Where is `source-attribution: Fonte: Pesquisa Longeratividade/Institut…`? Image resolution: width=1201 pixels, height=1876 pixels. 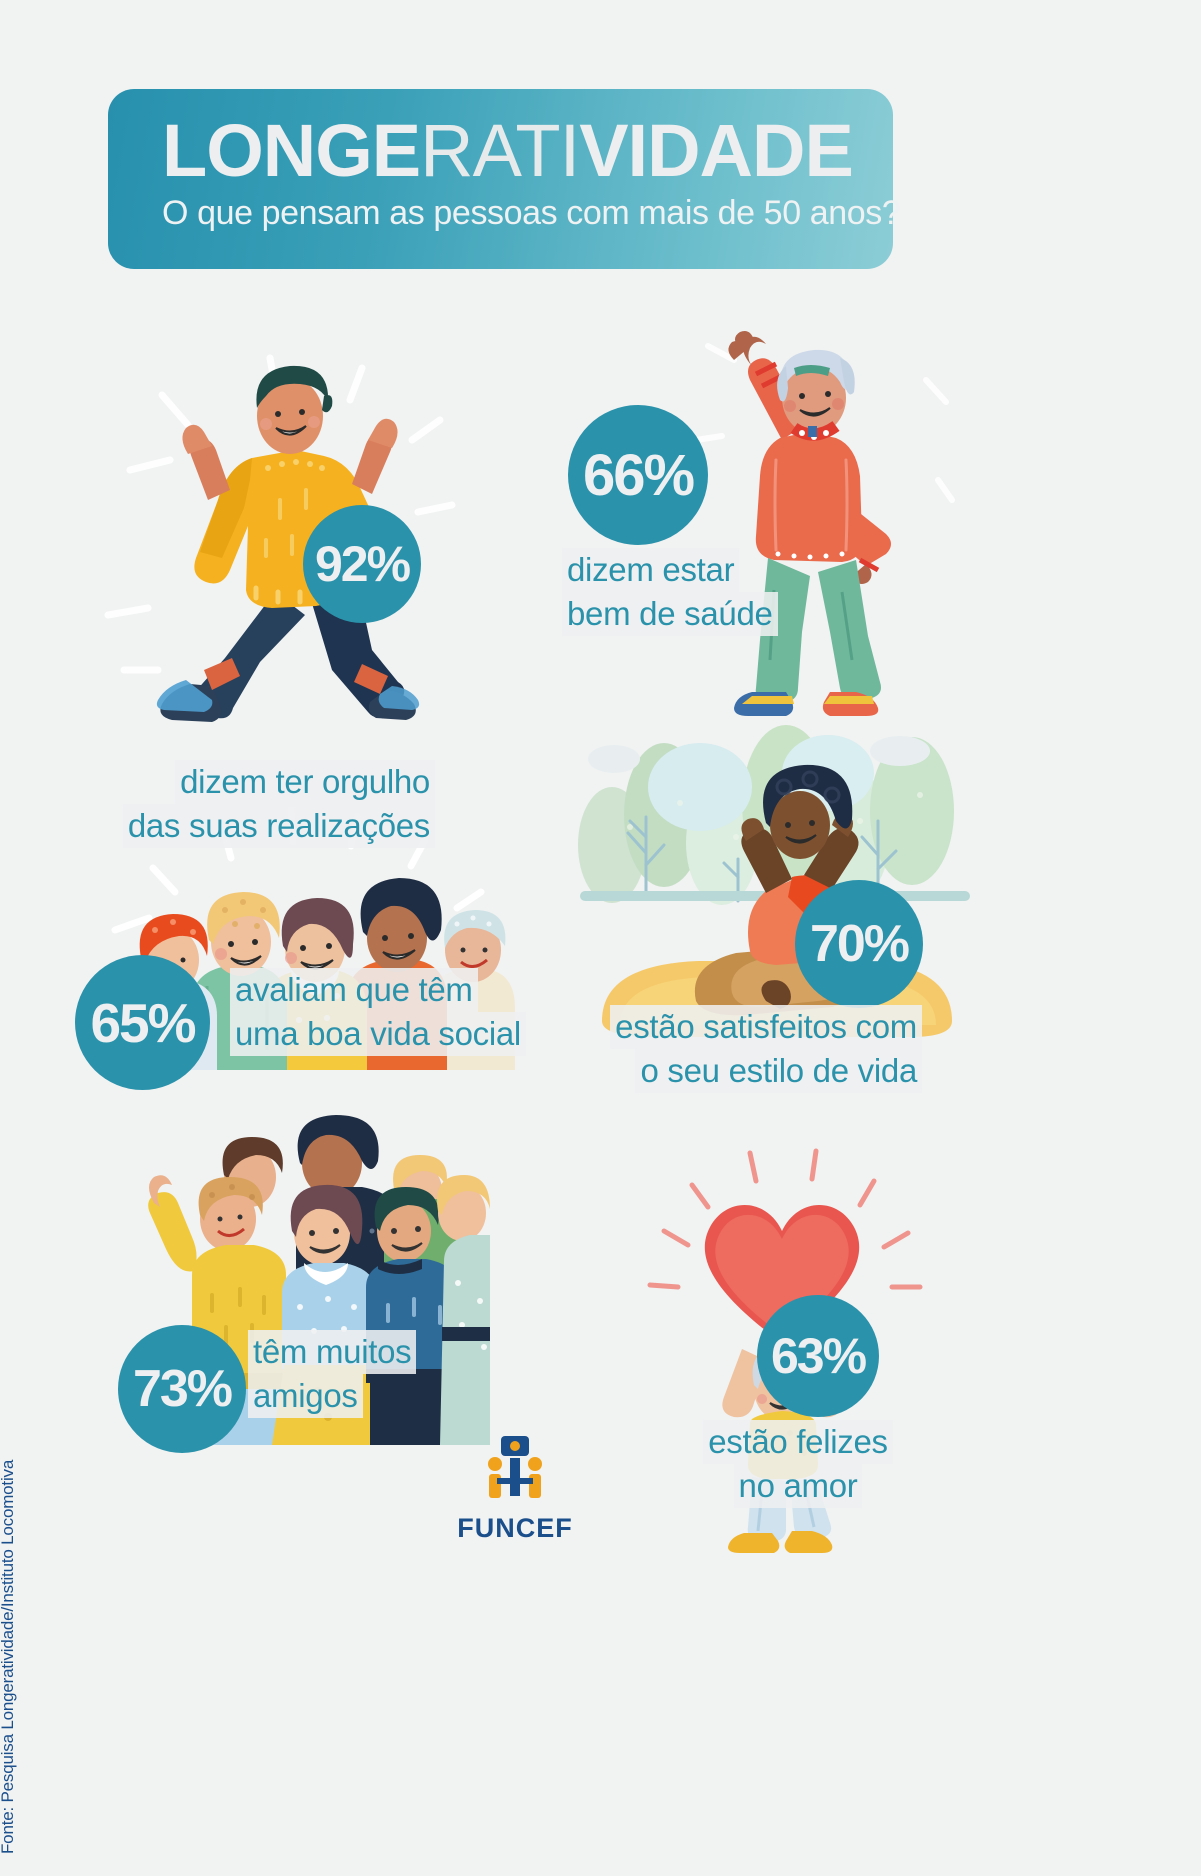
source-attribution: Fonte: Pesquisa Longeratividade/Institut… is located at coordinates (8, 1656).